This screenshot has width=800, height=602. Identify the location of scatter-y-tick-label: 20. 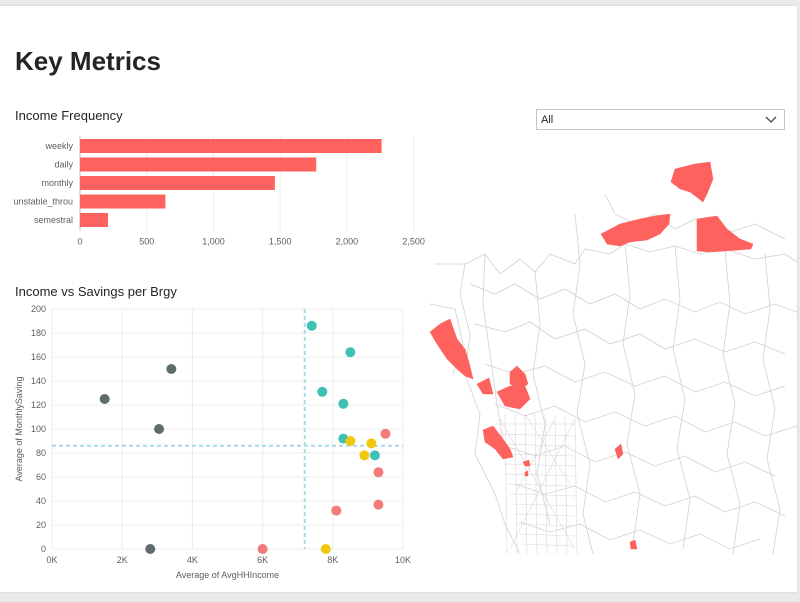
(41, 525).